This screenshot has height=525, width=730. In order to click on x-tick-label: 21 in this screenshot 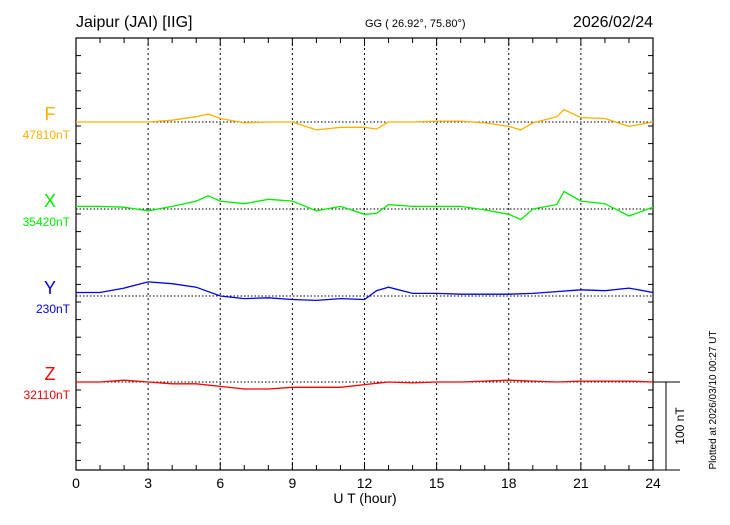, I will do `click(581, 483)`.